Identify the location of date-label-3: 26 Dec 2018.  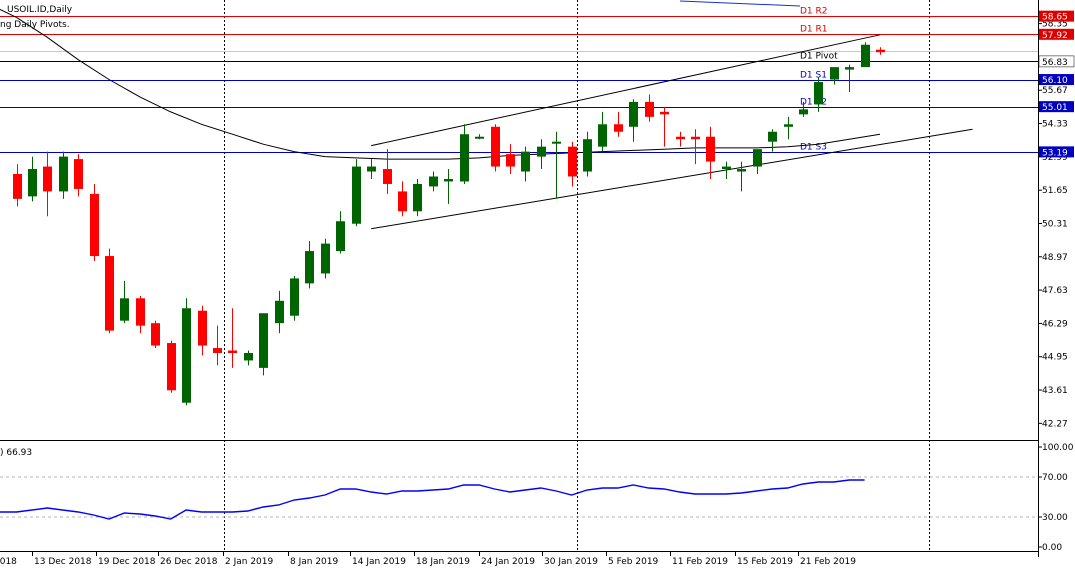
(189, 562).